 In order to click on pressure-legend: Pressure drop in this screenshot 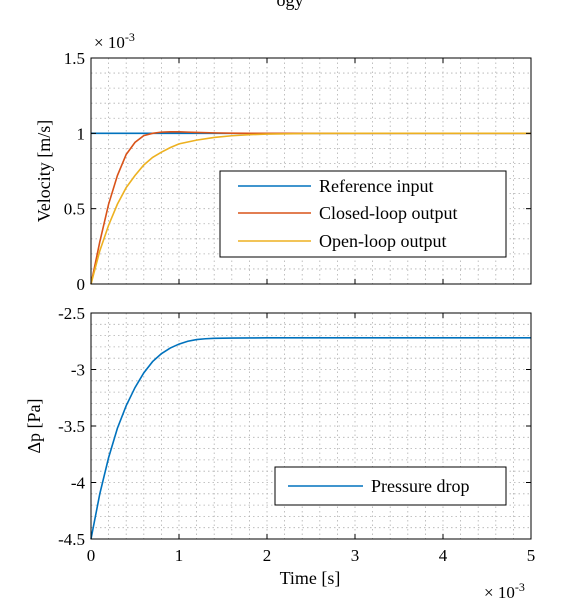, I will do `click(390, 486)`.